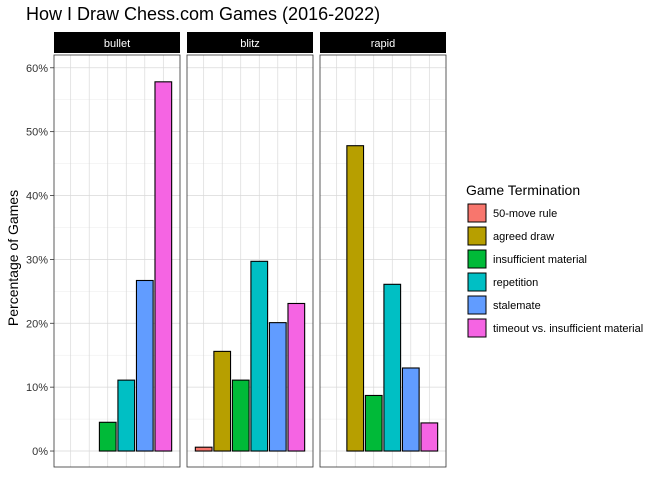  What do you see at coordinates (37, 133) in the screenshot?
I see `y-tick-label: 50%` at bounding box center [37, 133].